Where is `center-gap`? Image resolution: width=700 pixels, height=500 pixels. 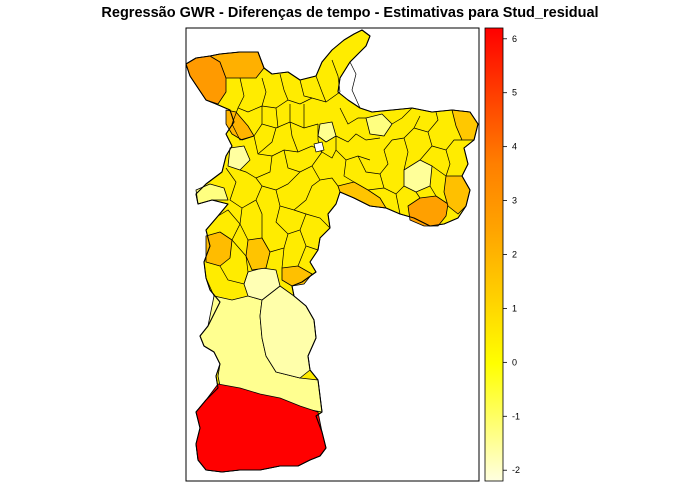
center-gap is located at coordinates (319, 147).